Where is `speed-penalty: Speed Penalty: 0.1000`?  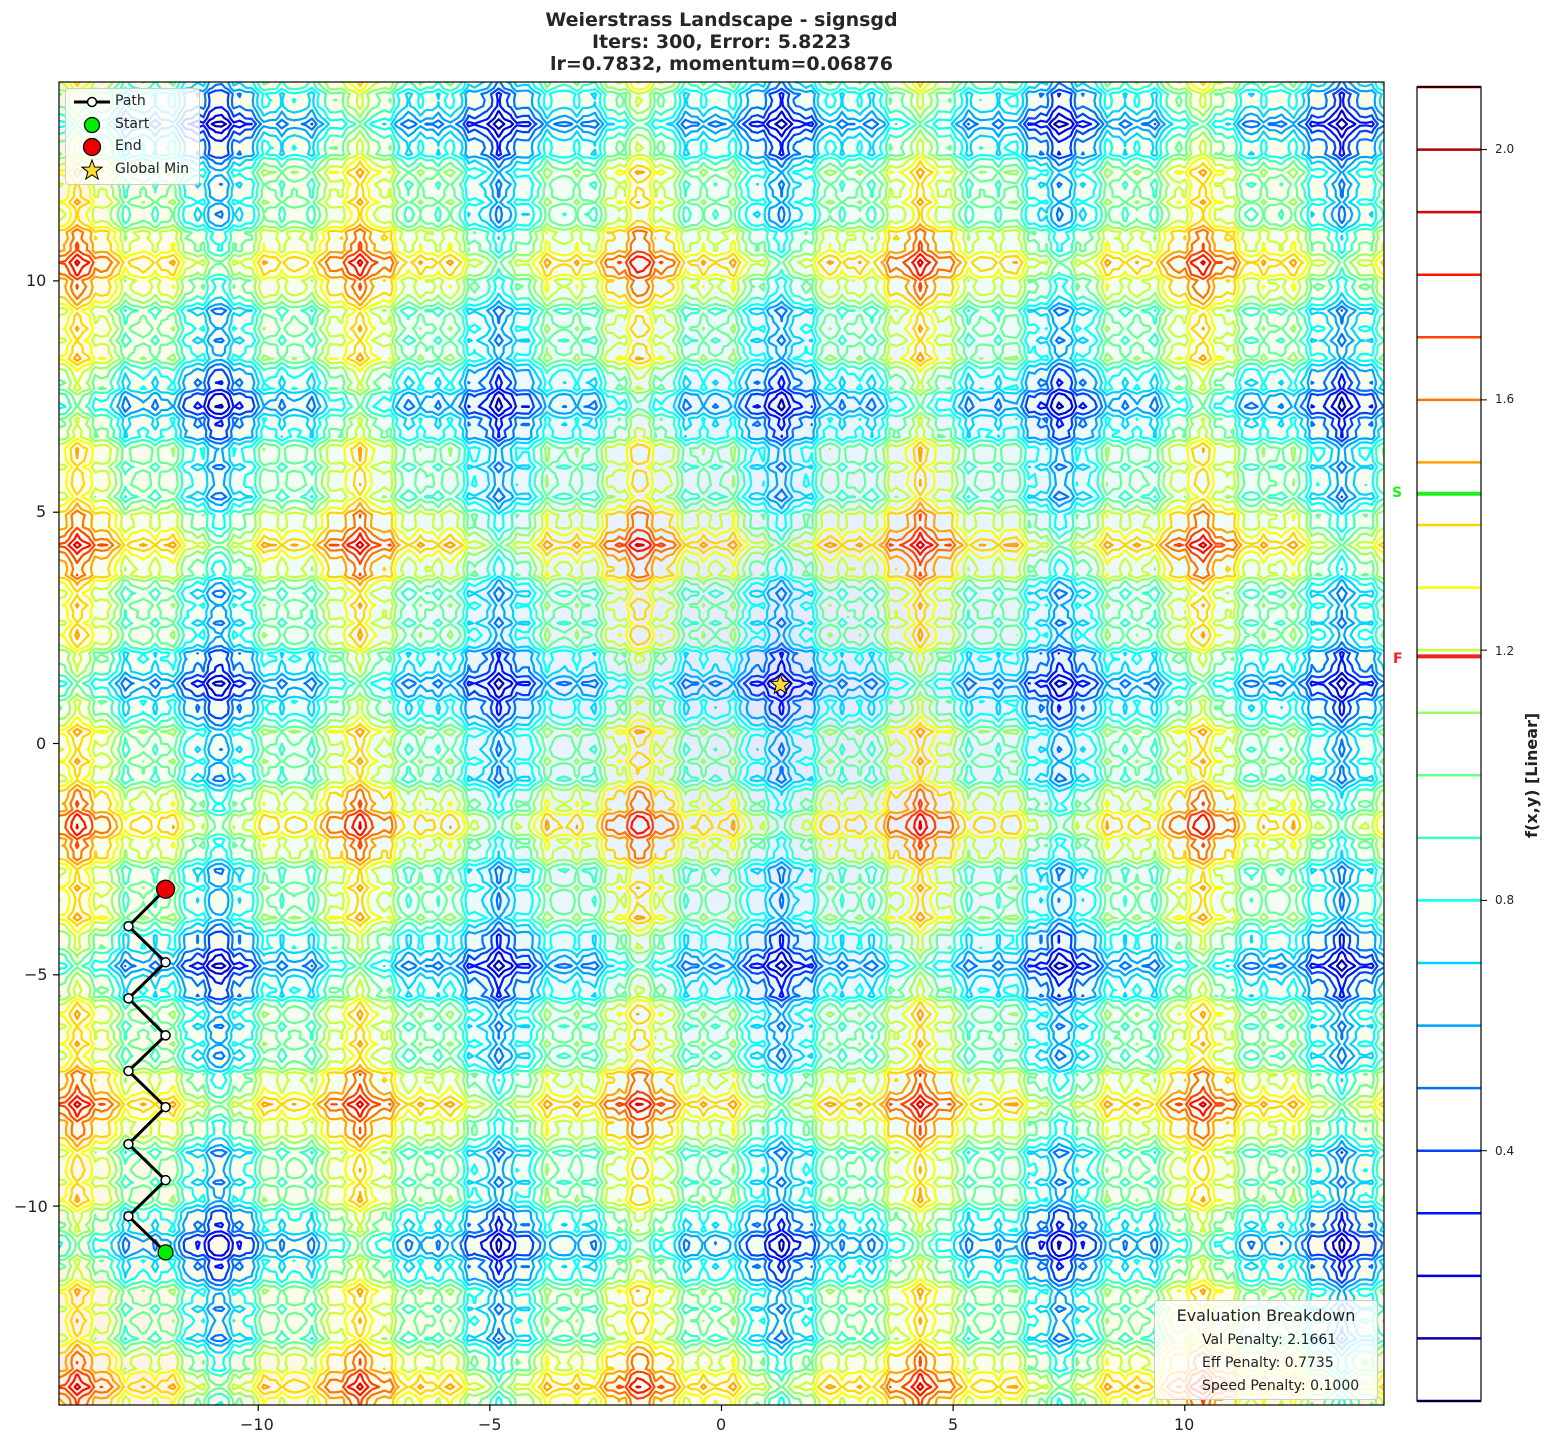
speed-penalty: Speed Penalty: 0.1000 is located at coordinates (1281, 1386).